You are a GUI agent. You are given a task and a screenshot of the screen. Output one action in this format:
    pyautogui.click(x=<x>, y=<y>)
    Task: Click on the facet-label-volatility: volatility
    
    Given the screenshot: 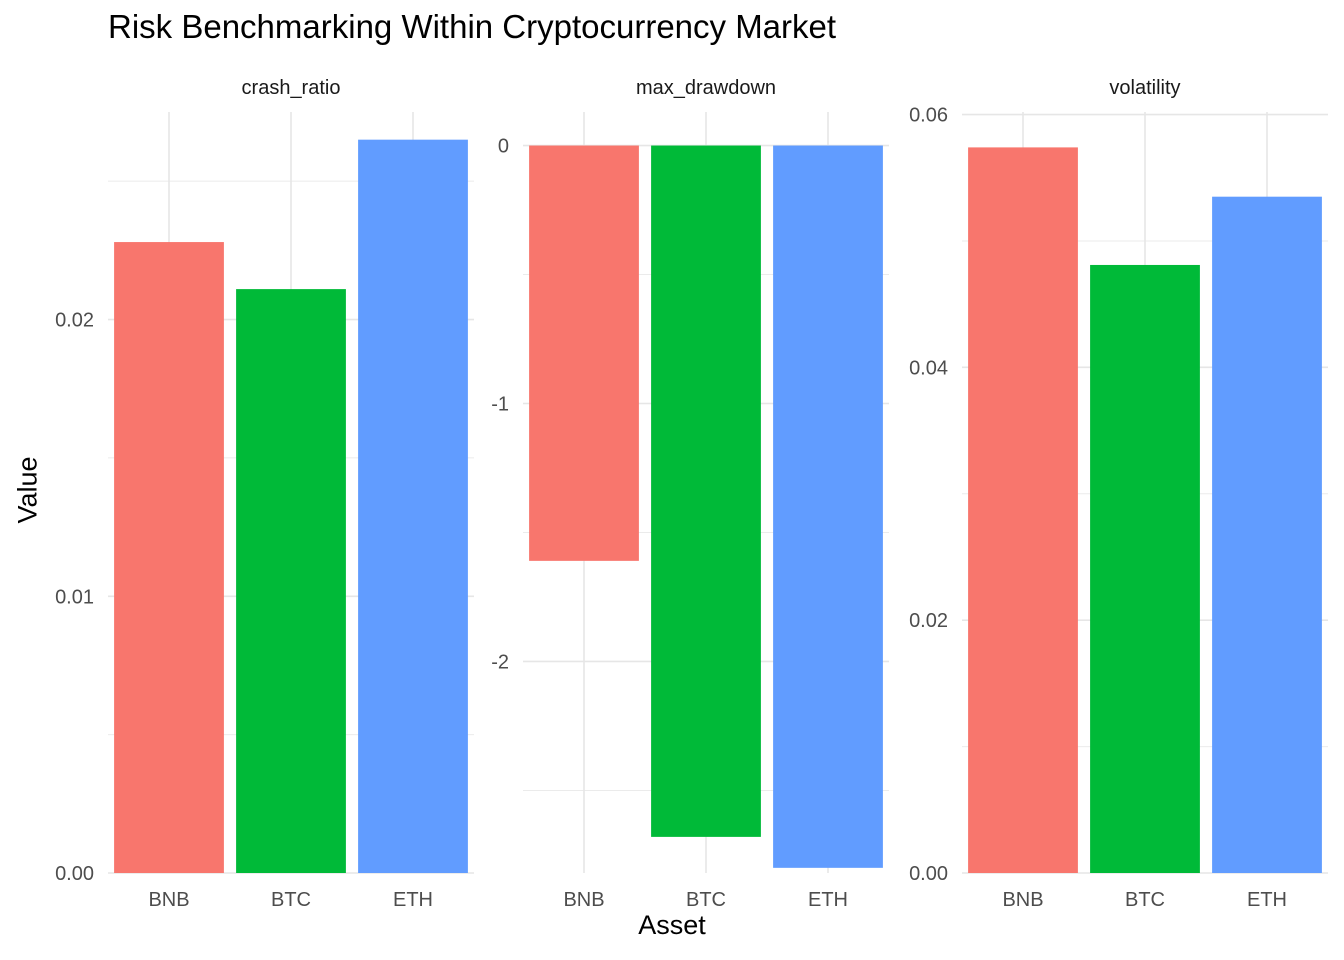 What is the action you would take?
    pyautogui.click(x=1144, y=88)
    